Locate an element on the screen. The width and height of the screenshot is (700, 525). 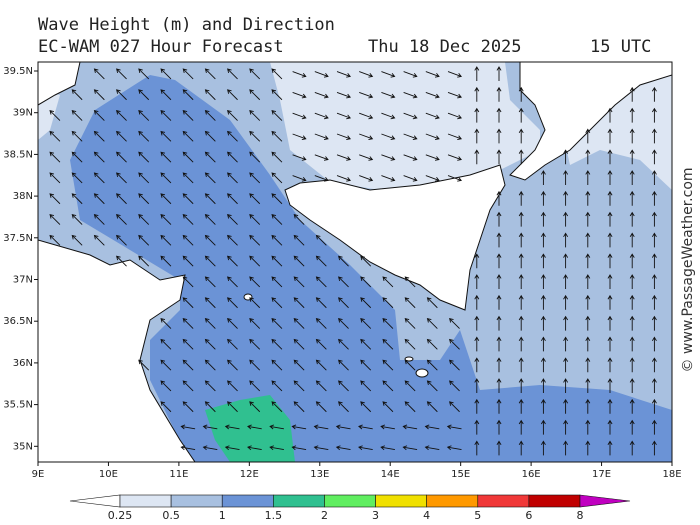
lon-label: 9E is located at coordinates (38, 474).